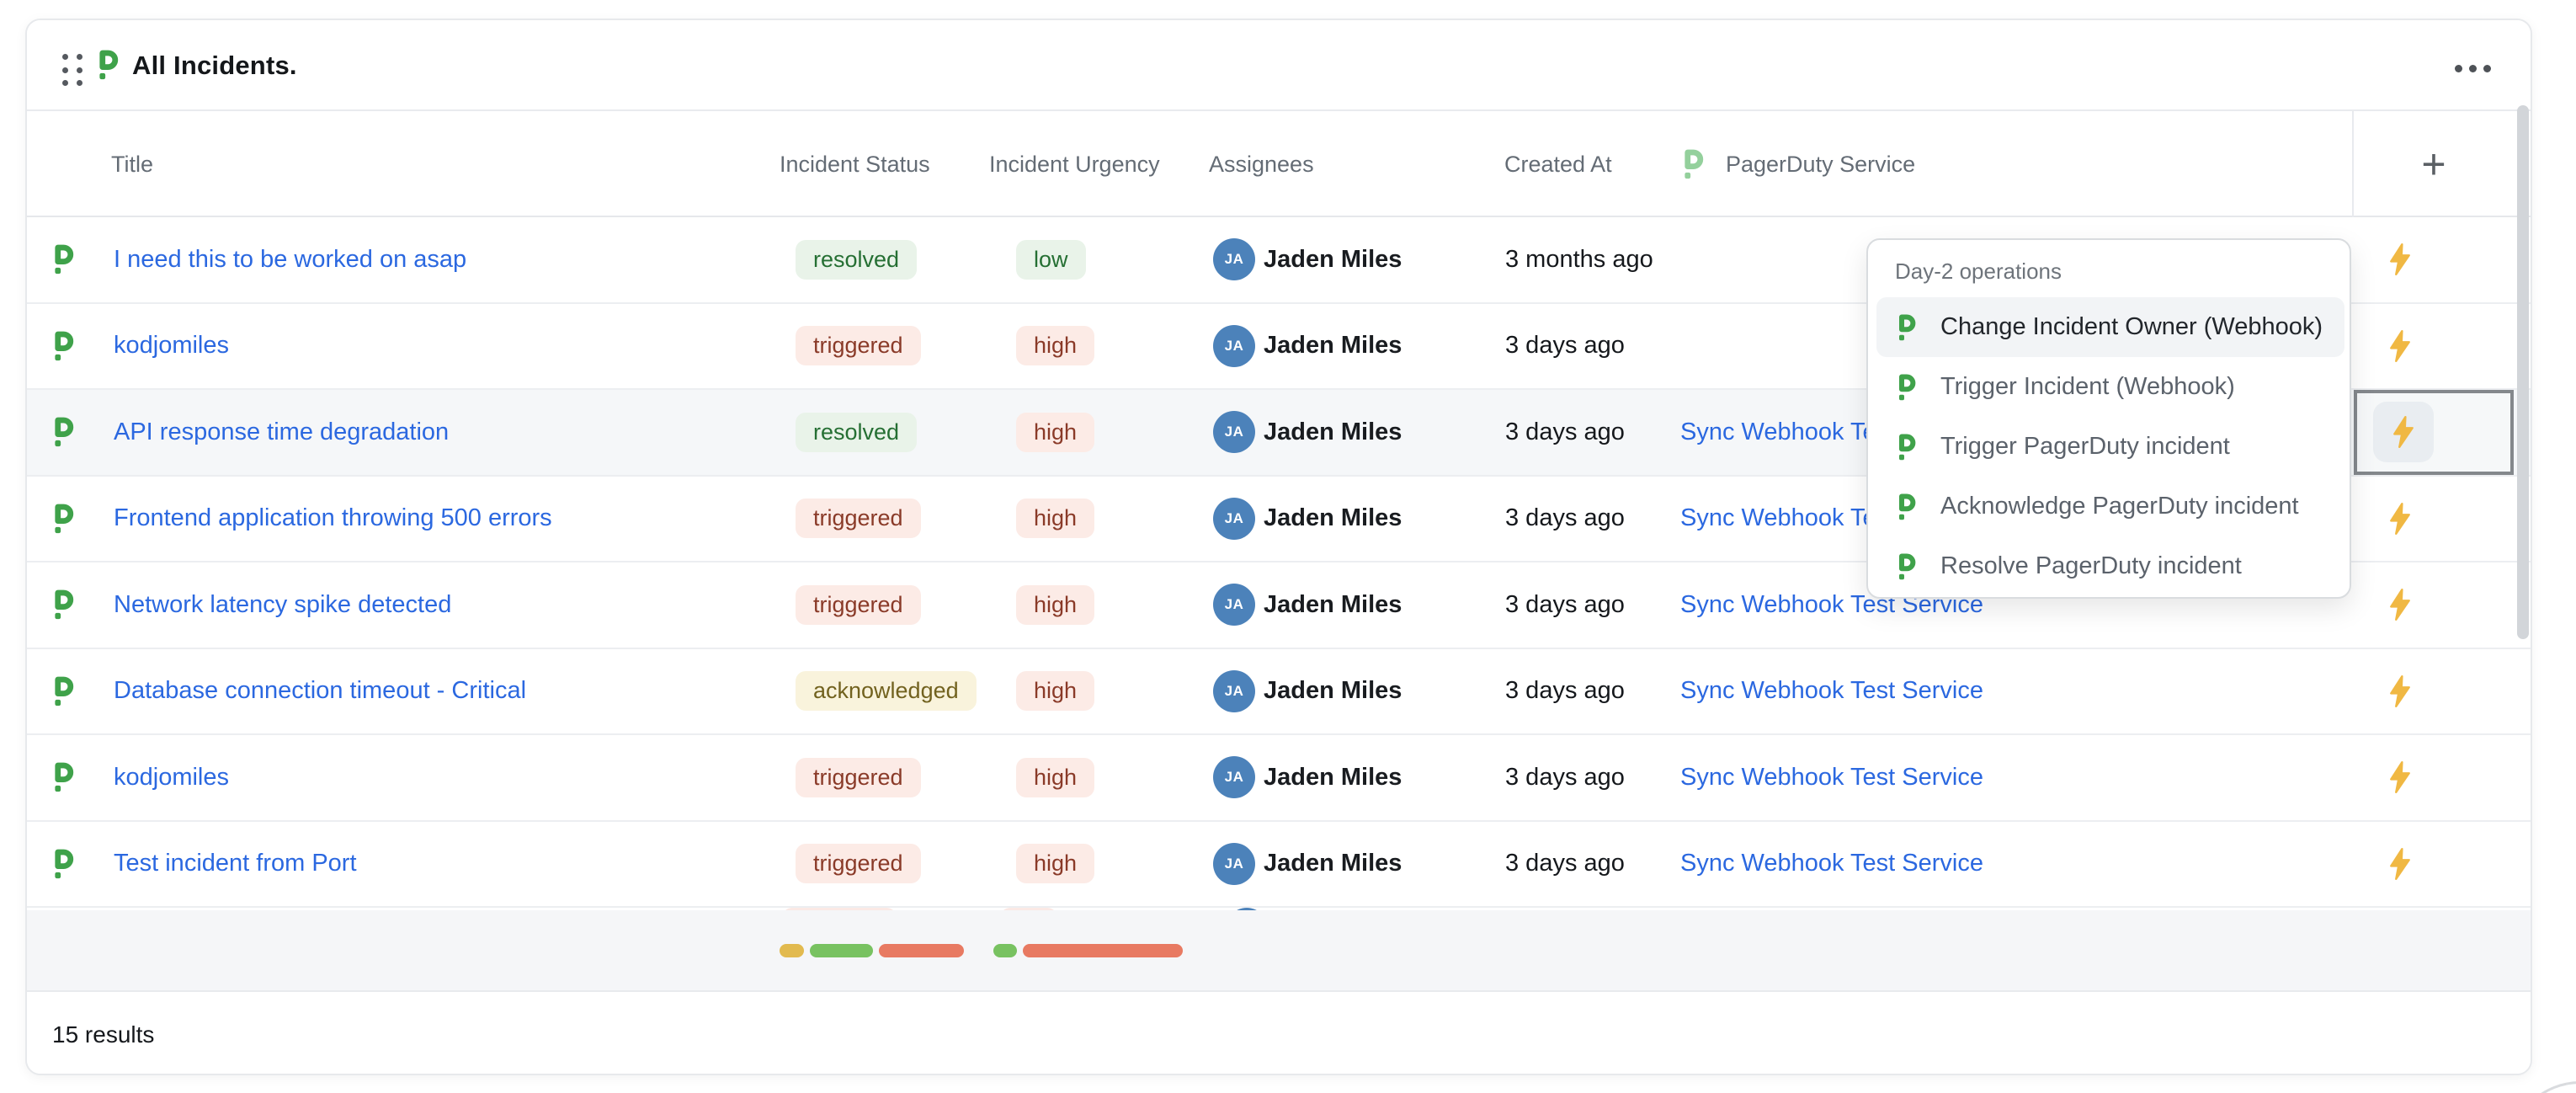 The height and width of the screenshot is (1093, 2576). I want to click on pagerduty-logo-icon, so click(109, 65).